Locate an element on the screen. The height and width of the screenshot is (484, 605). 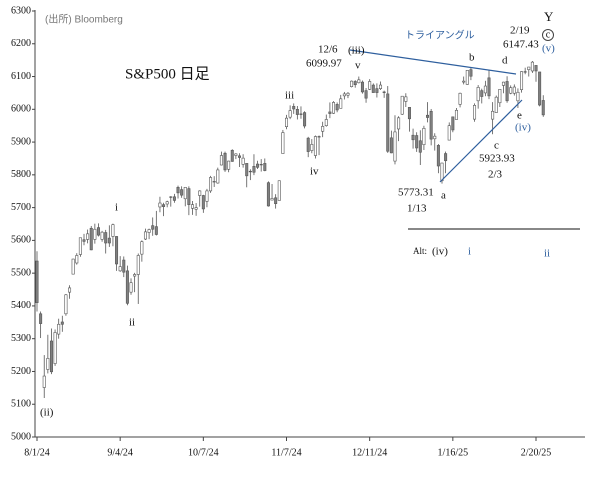
y-tick-label: 6100 is located at coordinates (21, 76).